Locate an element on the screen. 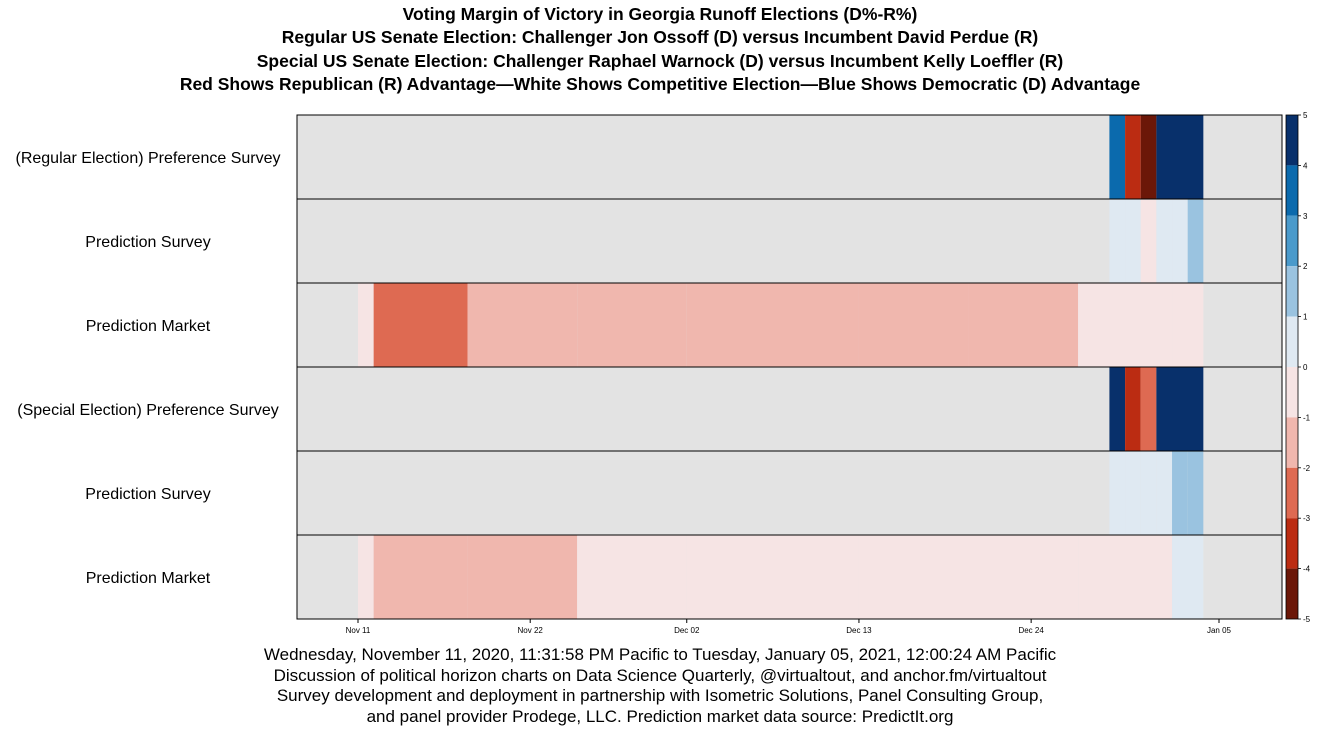 The image size is (1320, 743). chart-row-6: Prediction Market is located at coordinates (684, 577).